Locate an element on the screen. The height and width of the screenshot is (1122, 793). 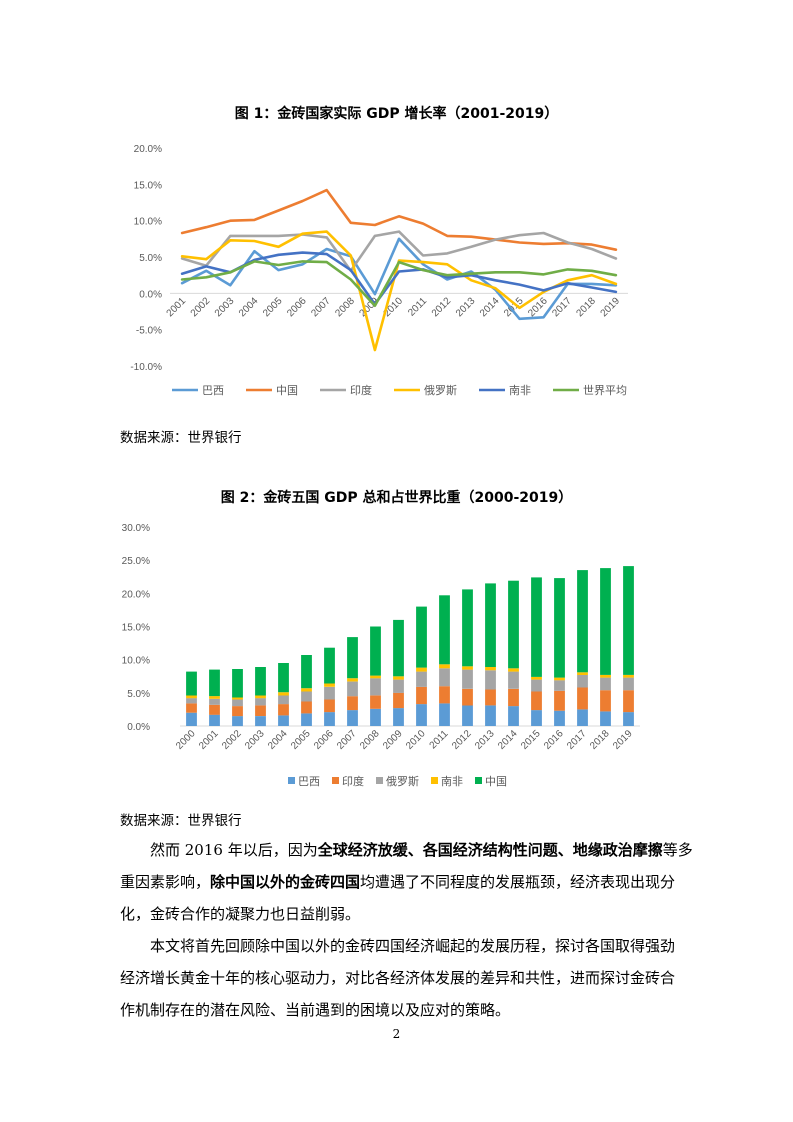
x-tick-label: 2014 is located at coordinates (508, 740).